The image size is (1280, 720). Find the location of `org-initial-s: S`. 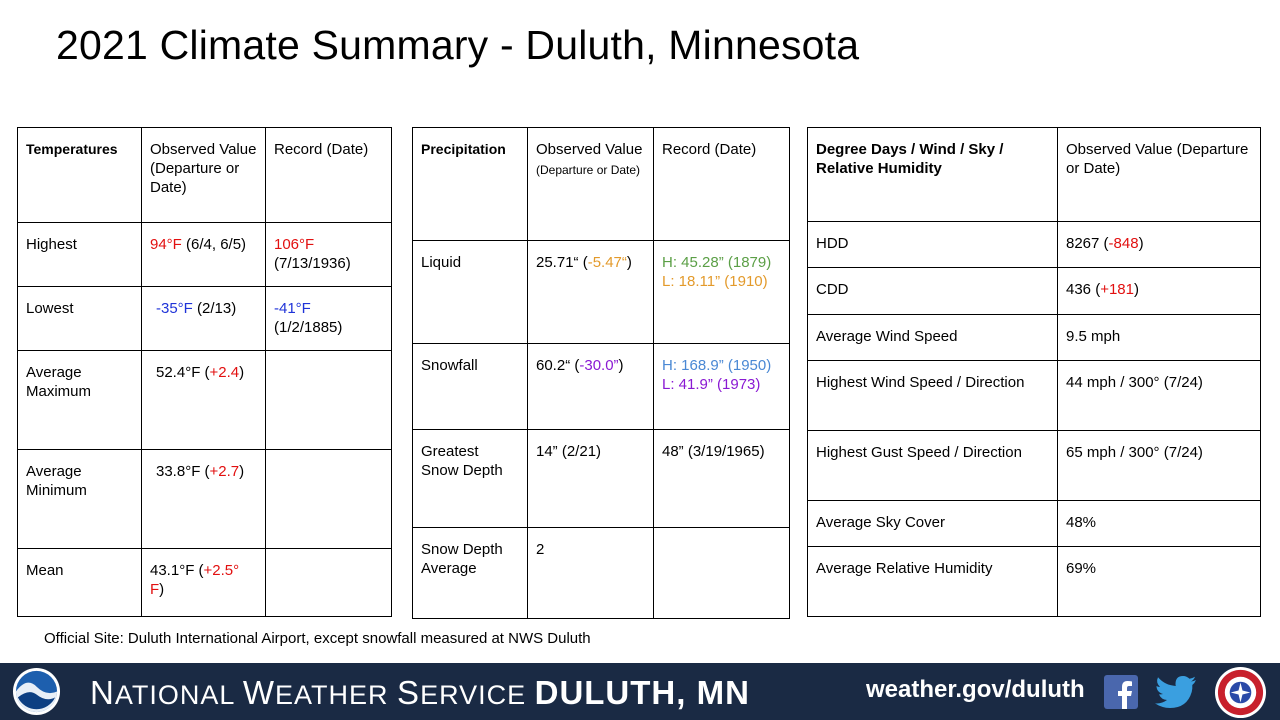

org-initial-s: S is located at coordinates (409, 692).